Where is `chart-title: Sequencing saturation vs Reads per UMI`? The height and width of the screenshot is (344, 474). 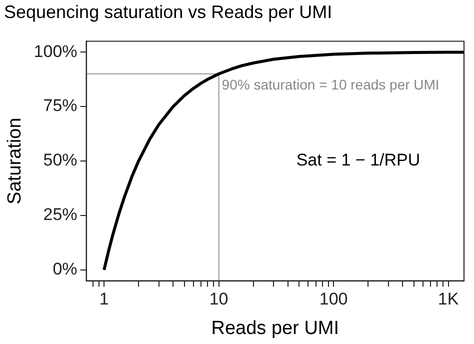
chart-title: Sequencing saturation vs Reads per UMI is located at coordinates (168, 12).